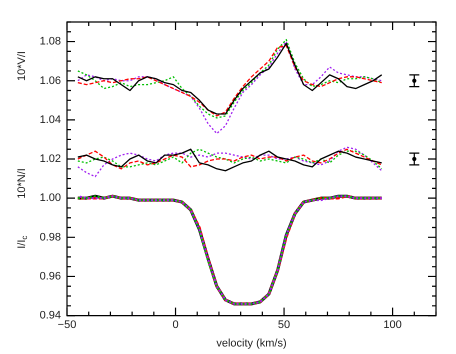 This screenshot has width=456, height=354. Describe the element at coordinates (22, 66) in the screenshot. I see `text: 10*V/I` at that location.